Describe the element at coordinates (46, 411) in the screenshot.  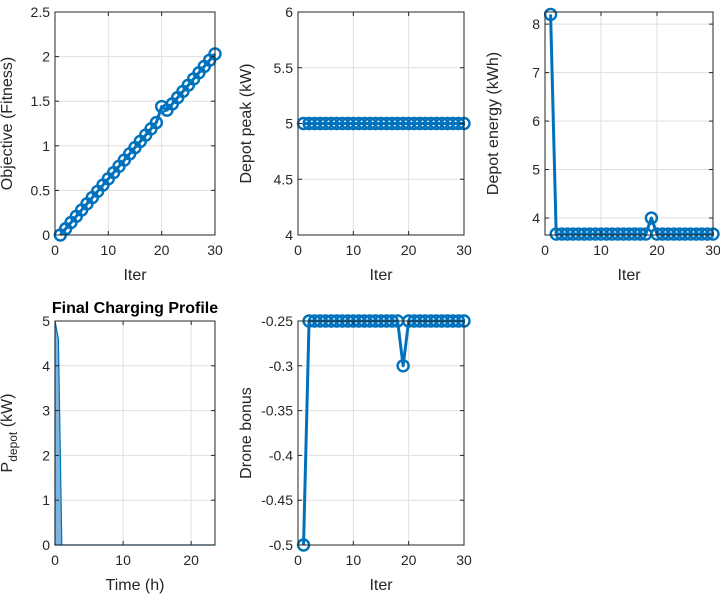
I see `y-tick-label: 3` at that location.